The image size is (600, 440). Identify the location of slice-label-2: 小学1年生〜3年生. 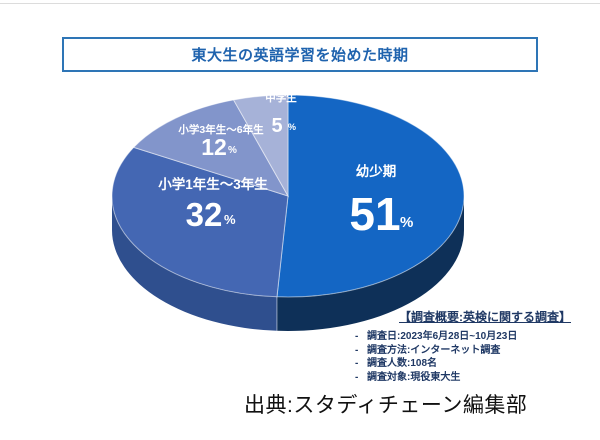
(213, 184).